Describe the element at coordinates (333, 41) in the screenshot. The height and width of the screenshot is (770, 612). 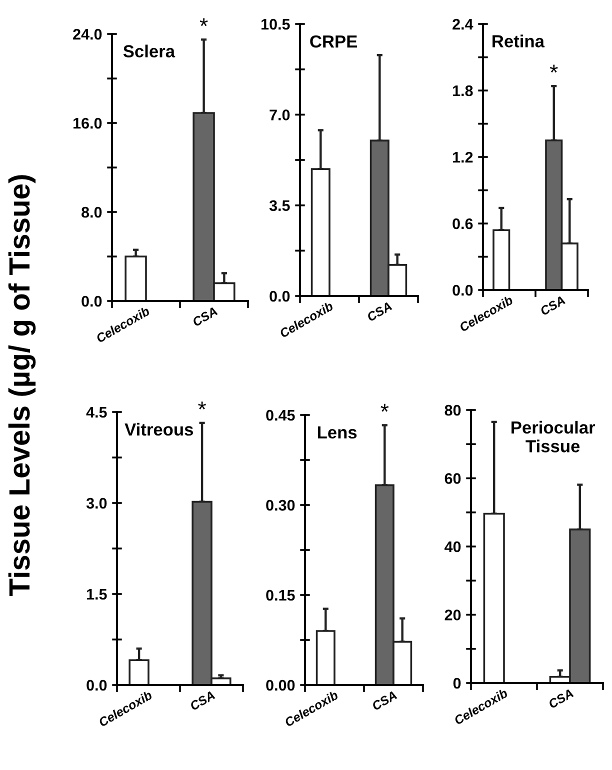
I see `text: CRPE` at that location.